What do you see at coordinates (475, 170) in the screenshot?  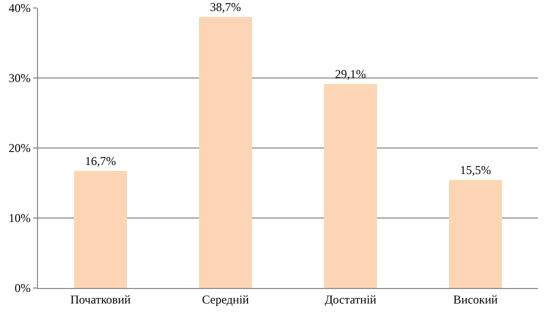 I see `data-label: 15,5%` at bounding box center [475, 170].